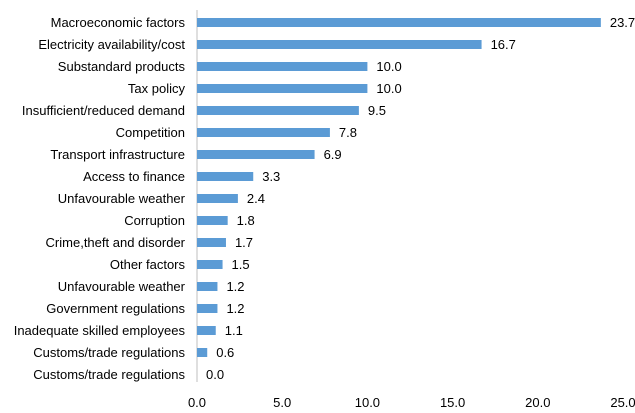  I want to click on data-label: 6.9, so click(333, 154).